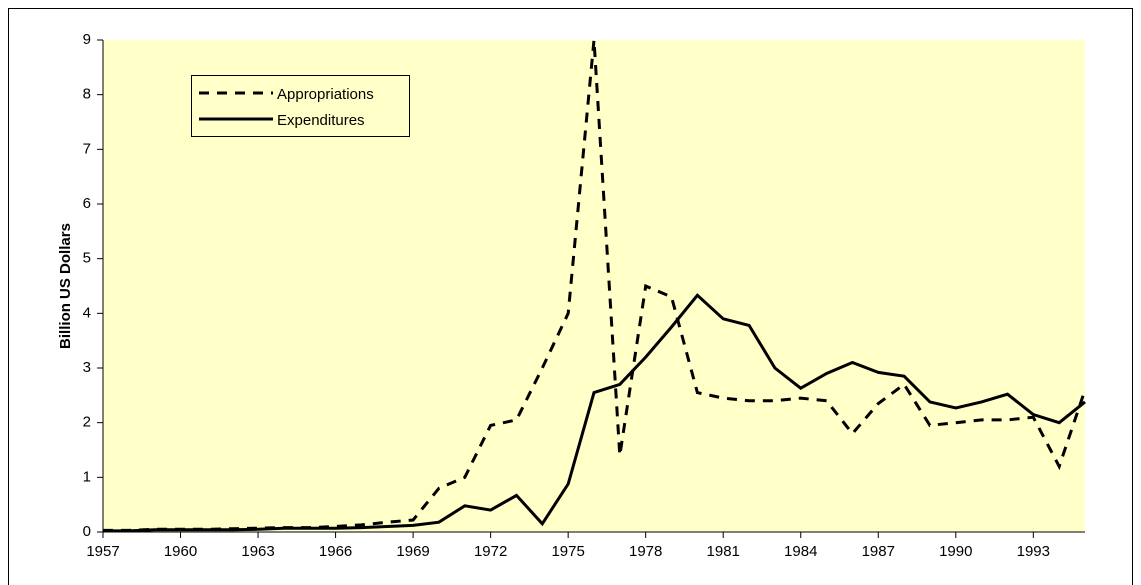 The image size is (1141, 585). What do you see at coordinates (87, 531) in the screenshot?
I see `y-tick-label: 0` at bounding box center [87, 531].